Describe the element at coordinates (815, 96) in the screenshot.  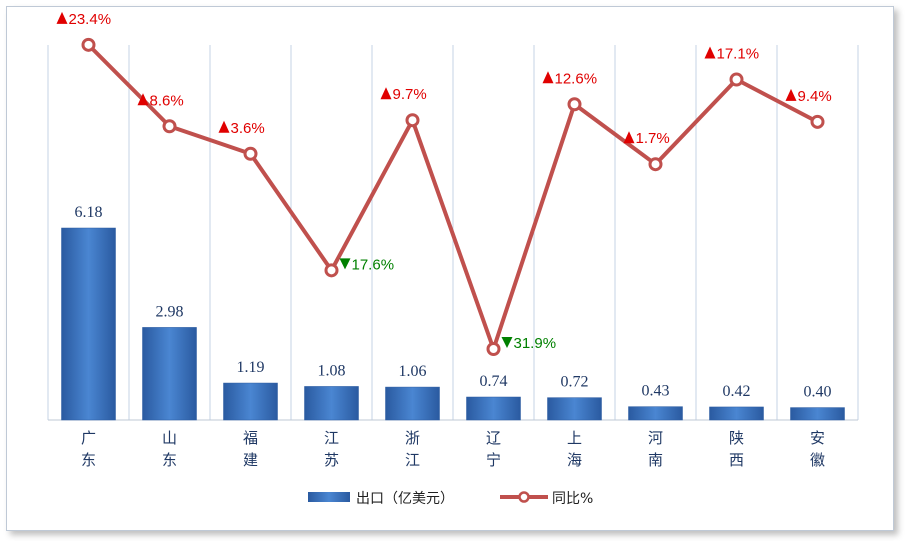
I see `pct-value: 9.4%` at that location.